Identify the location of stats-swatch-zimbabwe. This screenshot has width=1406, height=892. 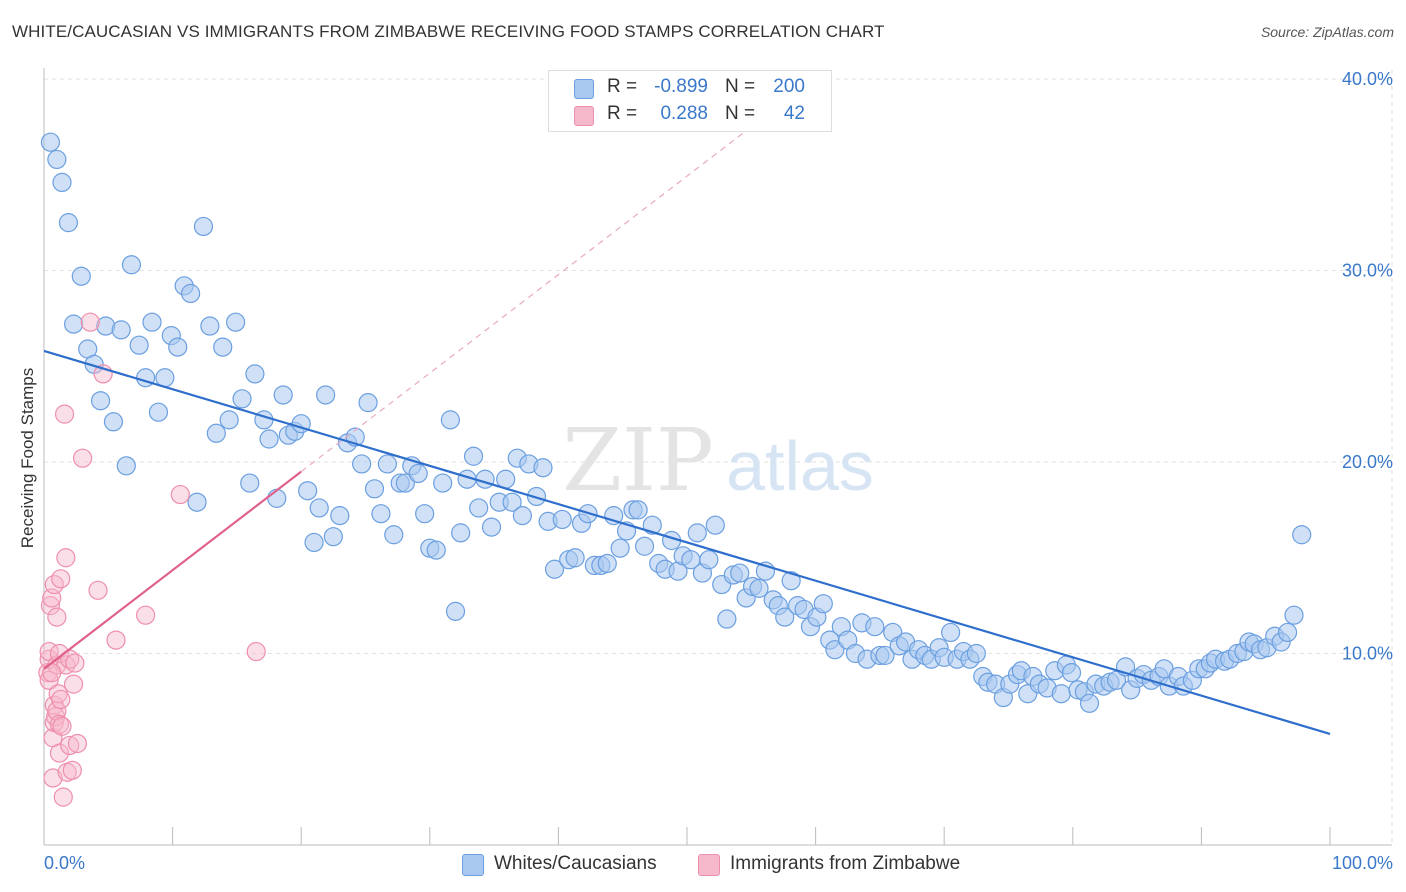
(584, 116).